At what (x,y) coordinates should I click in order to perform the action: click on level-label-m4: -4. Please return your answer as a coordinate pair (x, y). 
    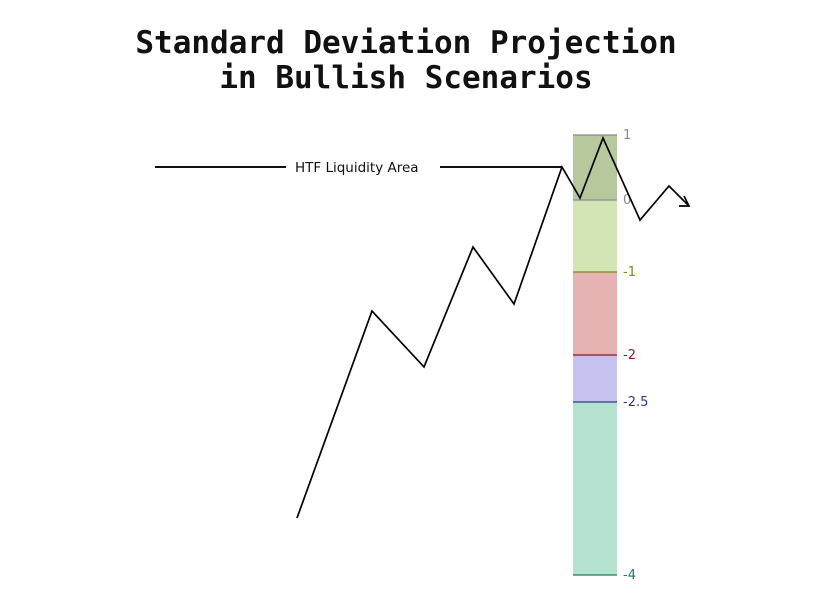
    Looking at the image, I should click on (629, 575).